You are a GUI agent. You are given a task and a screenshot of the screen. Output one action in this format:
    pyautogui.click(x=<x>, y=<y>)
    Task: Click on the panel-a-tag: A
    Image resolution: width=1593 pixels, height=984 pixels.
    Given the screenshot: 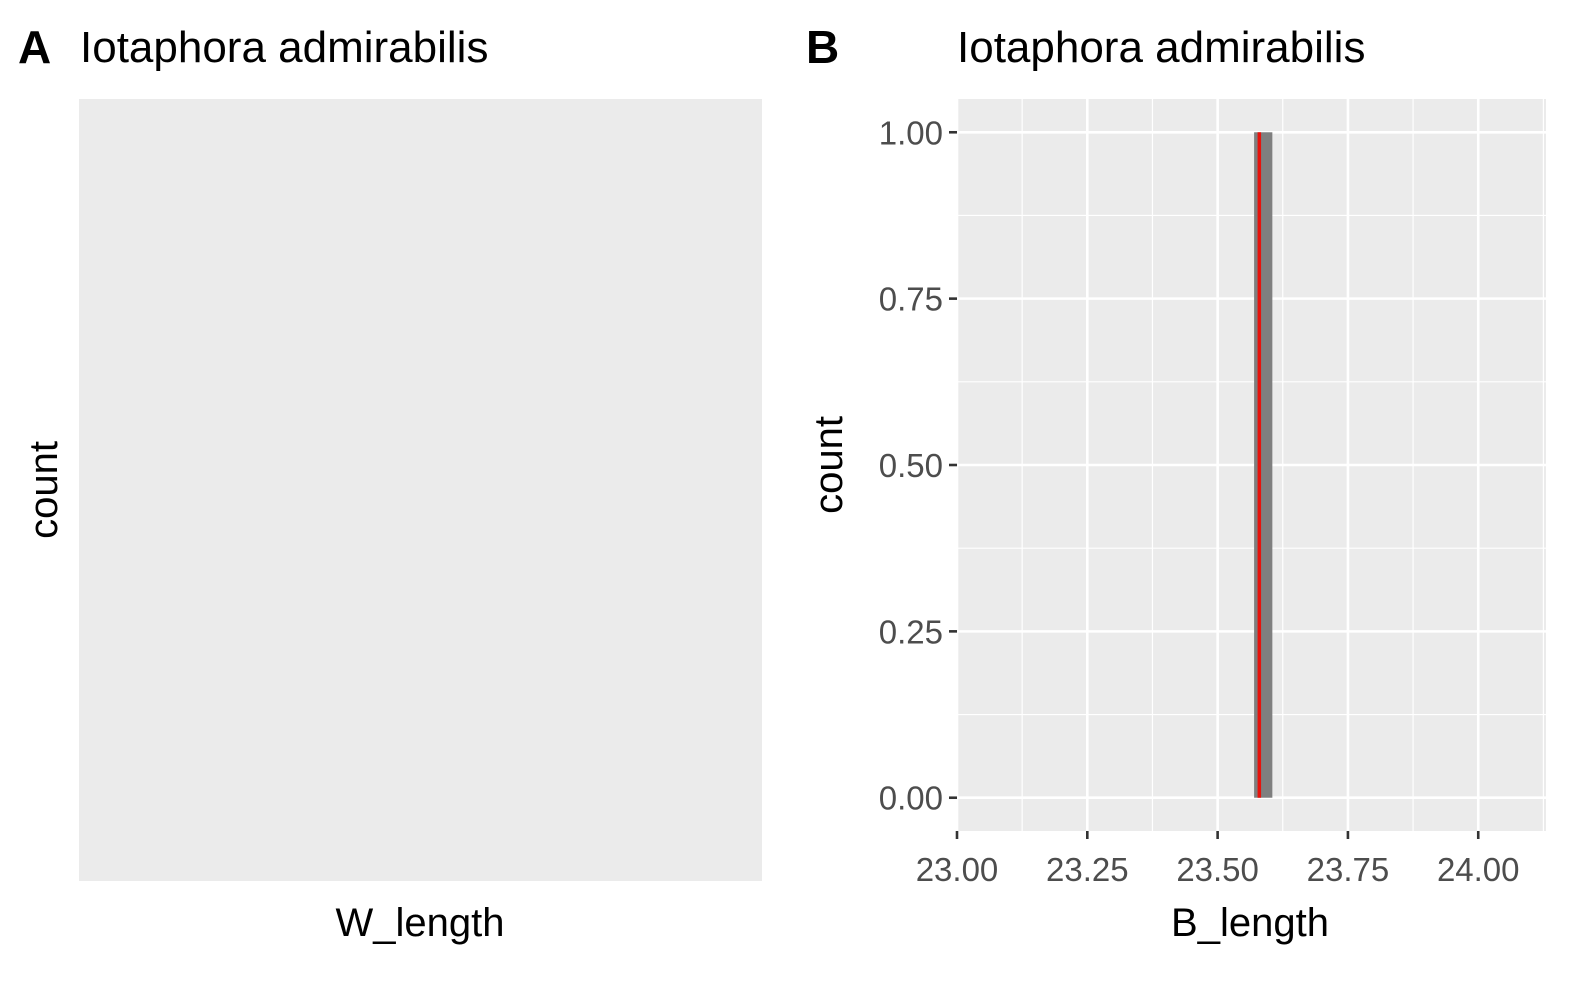 What is the action you would take?
    pyautogui.click(x=34, y=47)
    